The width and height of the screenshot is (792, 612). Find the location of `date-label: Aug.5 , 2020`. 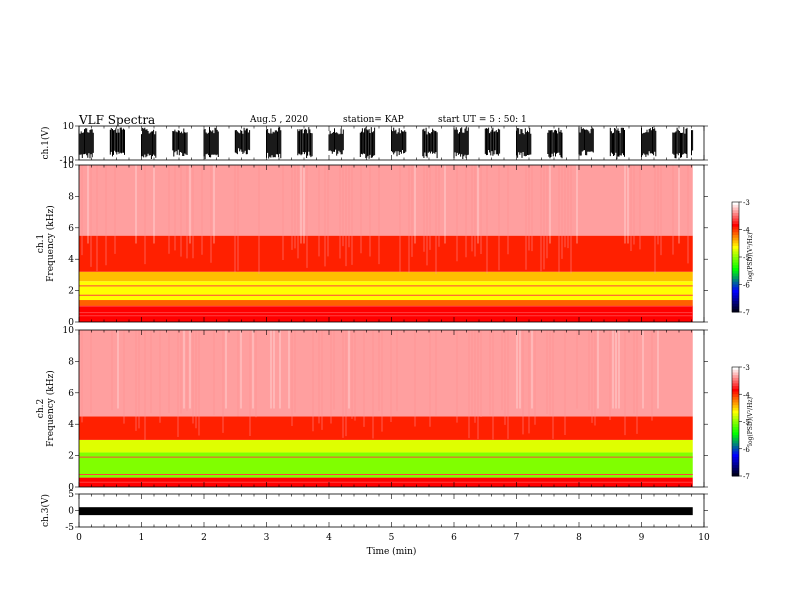

date-label: Aug.5 , 2020 is located at coordinates (279, 120).